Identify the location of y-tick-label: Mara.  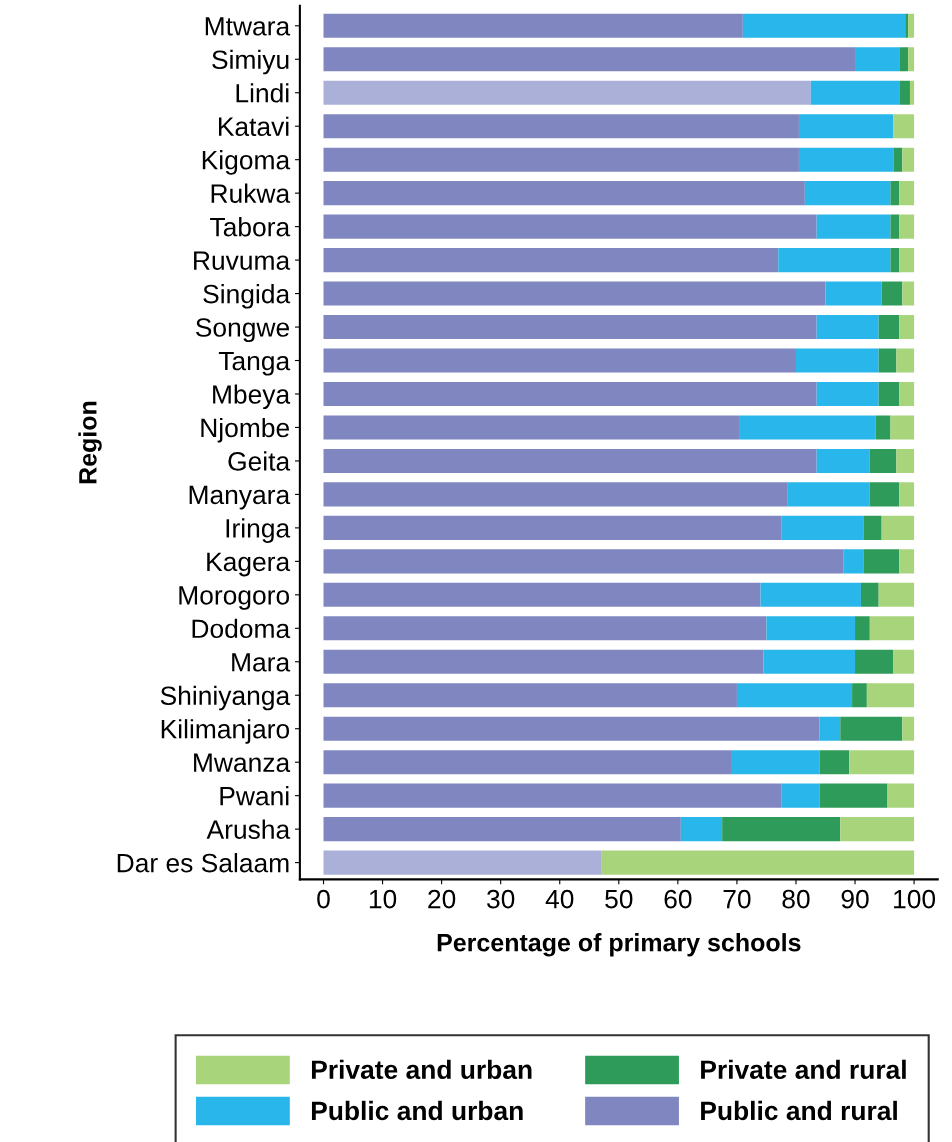
(261, 662).